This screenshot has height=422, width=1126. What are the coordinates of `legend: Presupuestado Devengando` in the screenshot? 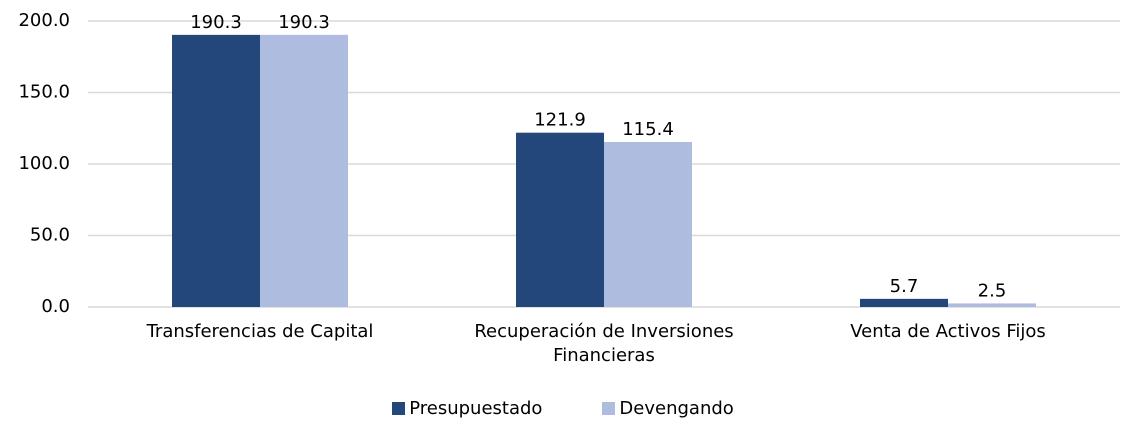 It's located at (563, 408).